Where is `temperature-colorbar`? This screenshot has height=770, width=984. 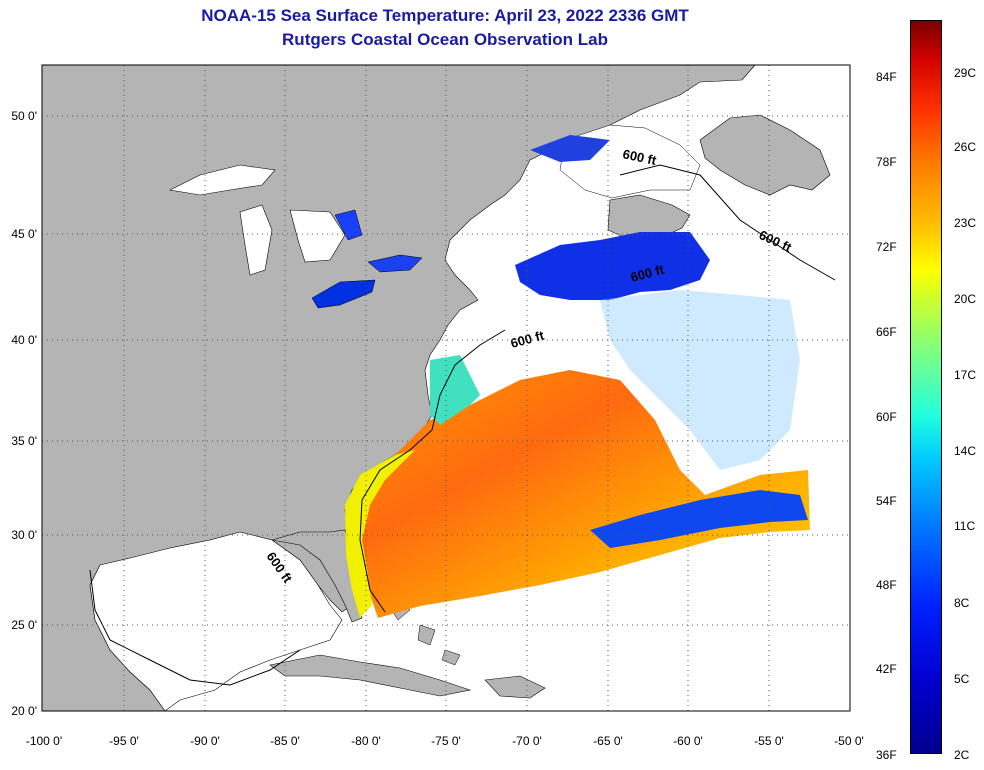 temperature-colorbar is located at coordinates (926, 387).